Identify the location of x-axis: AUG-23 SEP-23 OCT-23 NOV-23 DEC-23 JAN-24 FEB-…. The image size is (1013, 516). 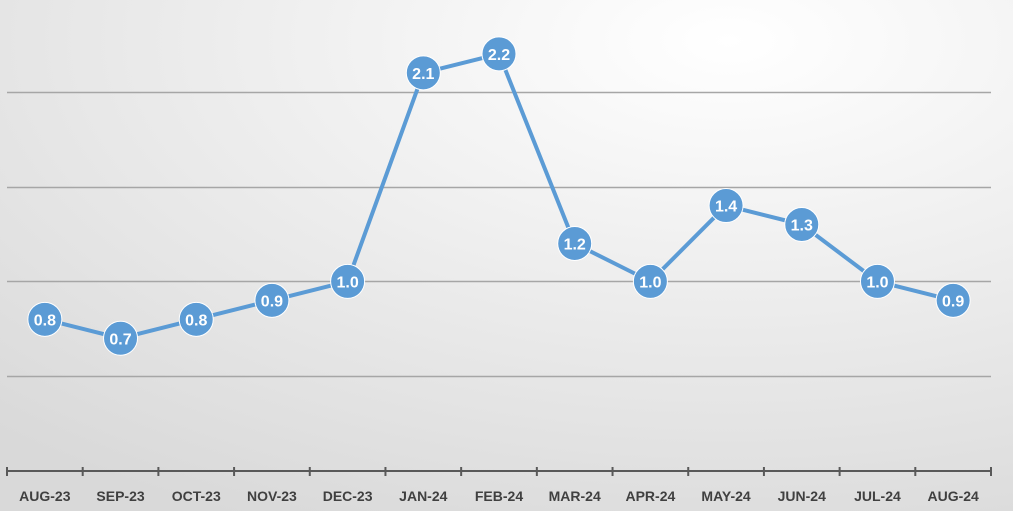
(499, 485).